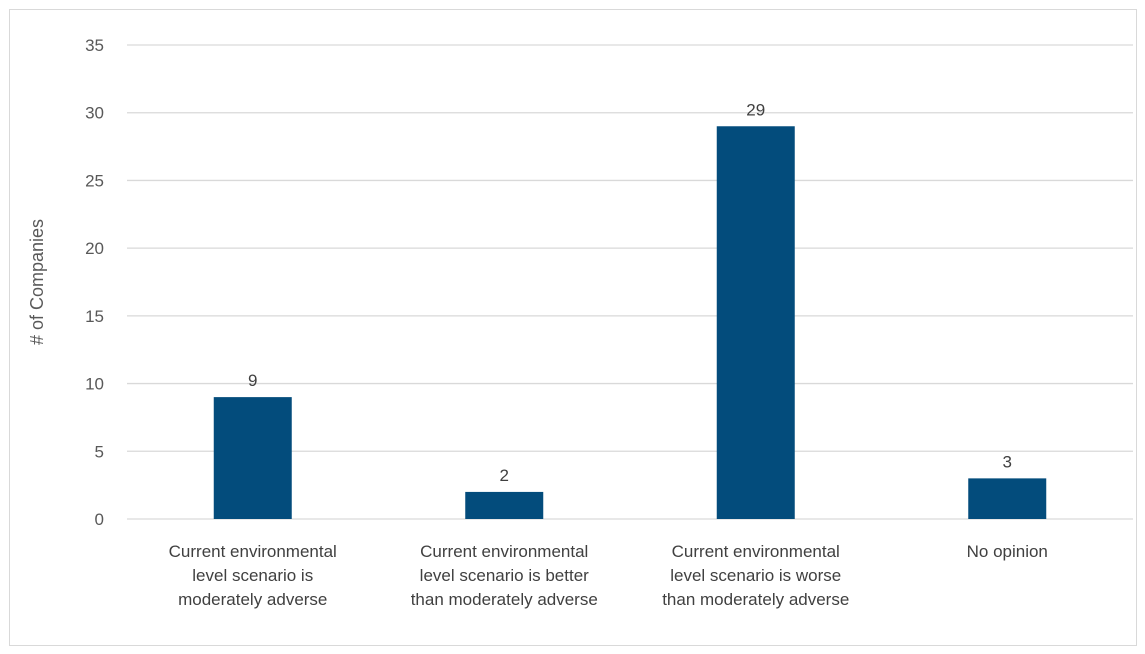 Image resolution: width=1145 pixels, height=654 pixels. I want to click on data-label: 9, so click(252, 380).